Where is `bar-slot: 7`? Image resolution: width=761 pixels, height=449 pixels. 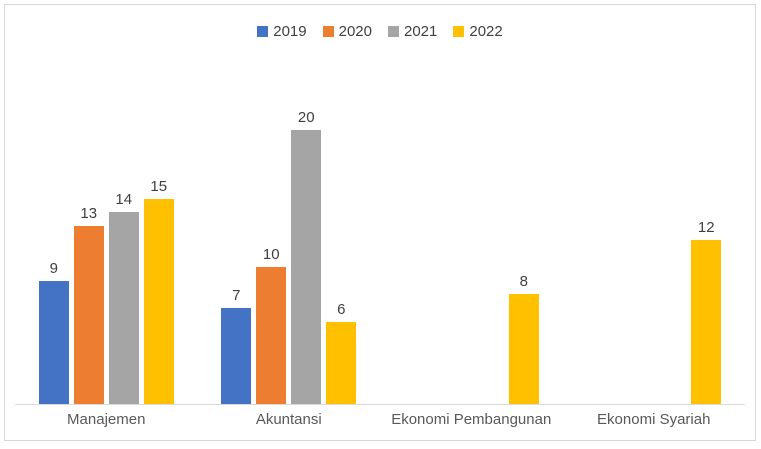
bar-slot: 7 is located at coordinates (236, 345).